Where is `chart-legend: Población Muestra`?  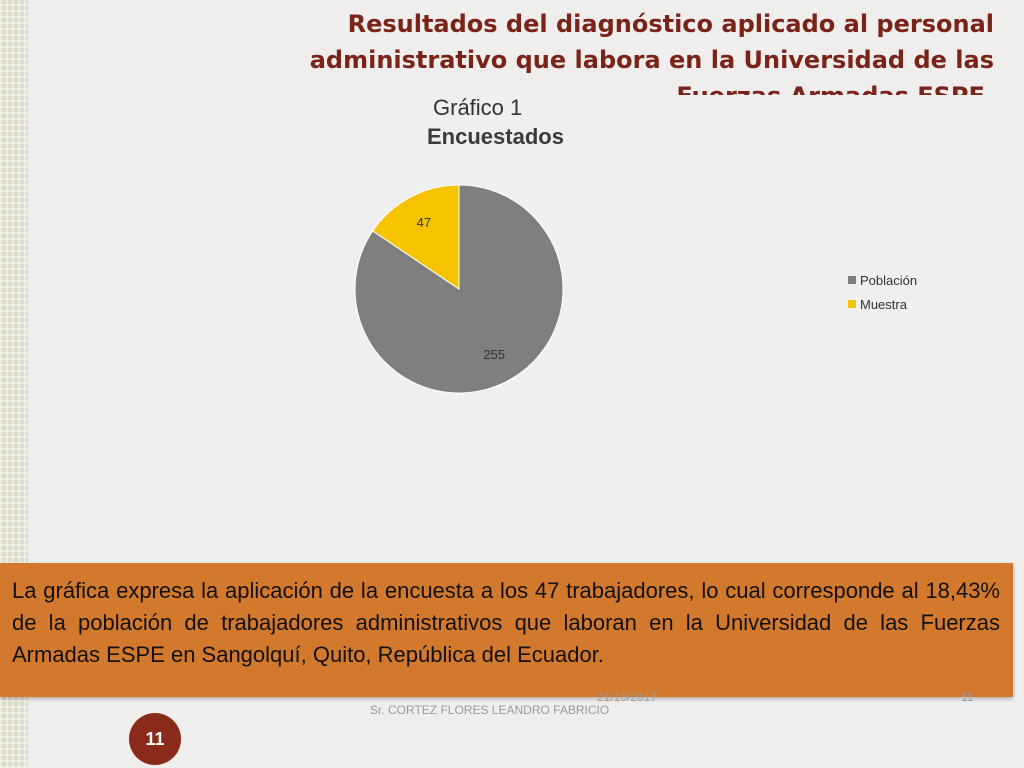 chart-legend: Población Muestra is located at coordinates (882, 292).